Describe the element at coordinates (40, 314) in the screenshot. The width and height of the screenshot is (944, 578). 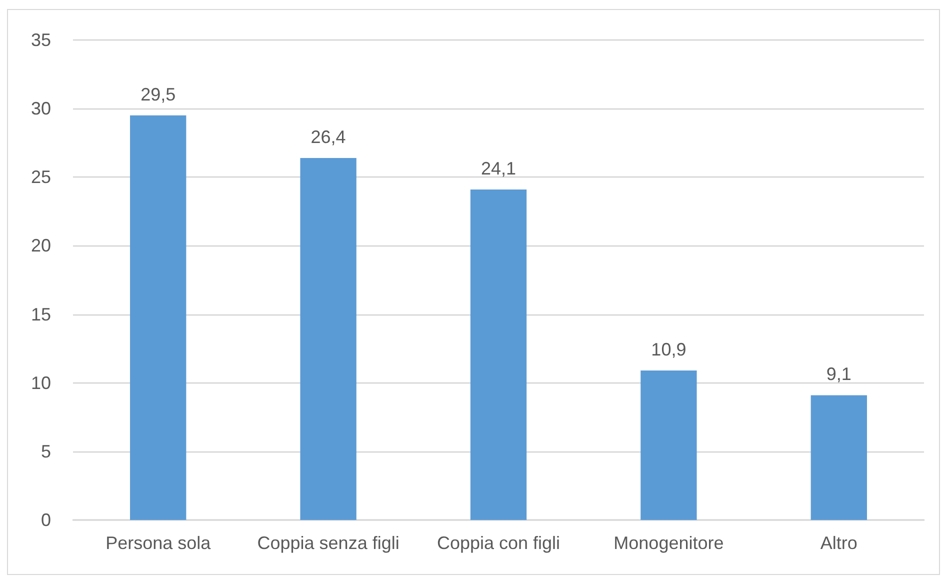
I see `y-tick-label: 15` at that location.